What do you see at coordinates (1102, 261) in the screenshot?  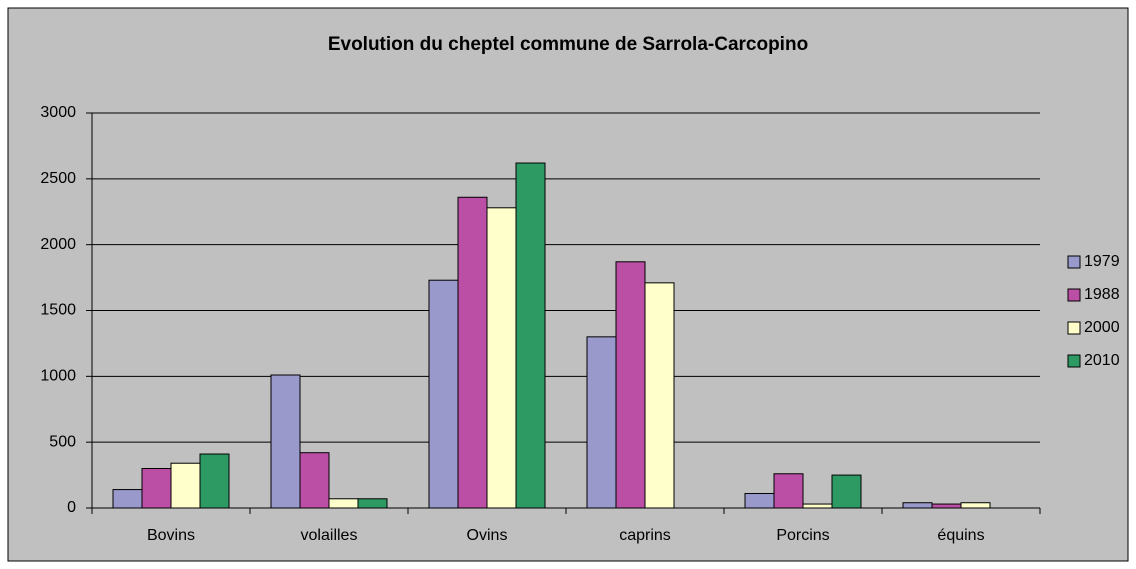 I see `legend-label: 1979` at bounding box center [1102, 261].